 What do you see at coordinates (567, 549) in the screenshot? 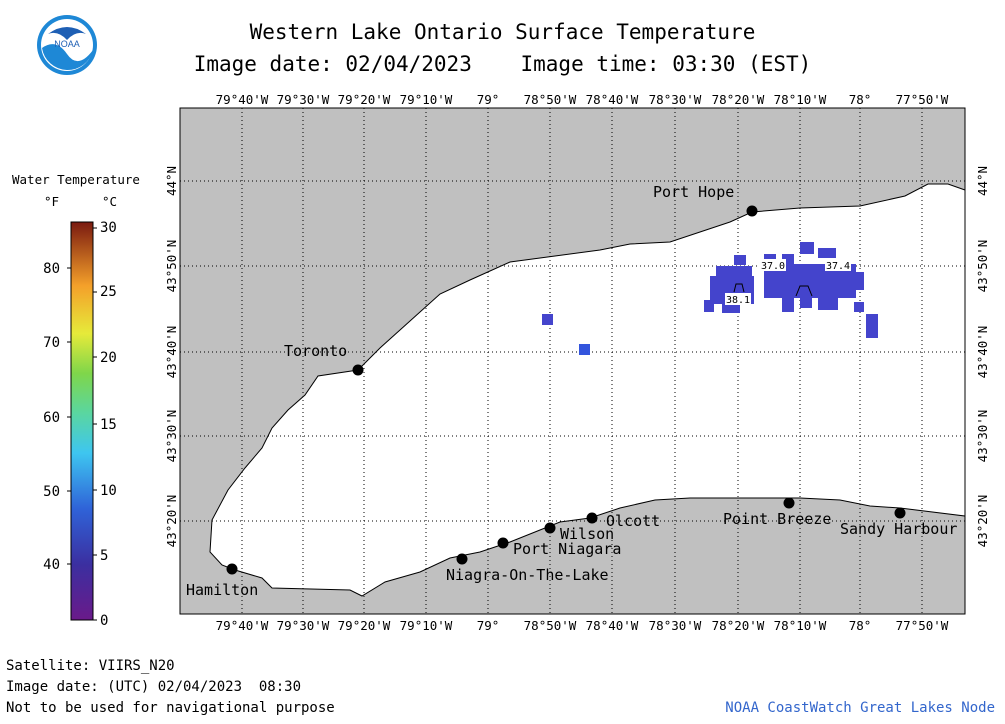
I see `city-port-niagara: Port Niagara` at bounding box center [567, 549].